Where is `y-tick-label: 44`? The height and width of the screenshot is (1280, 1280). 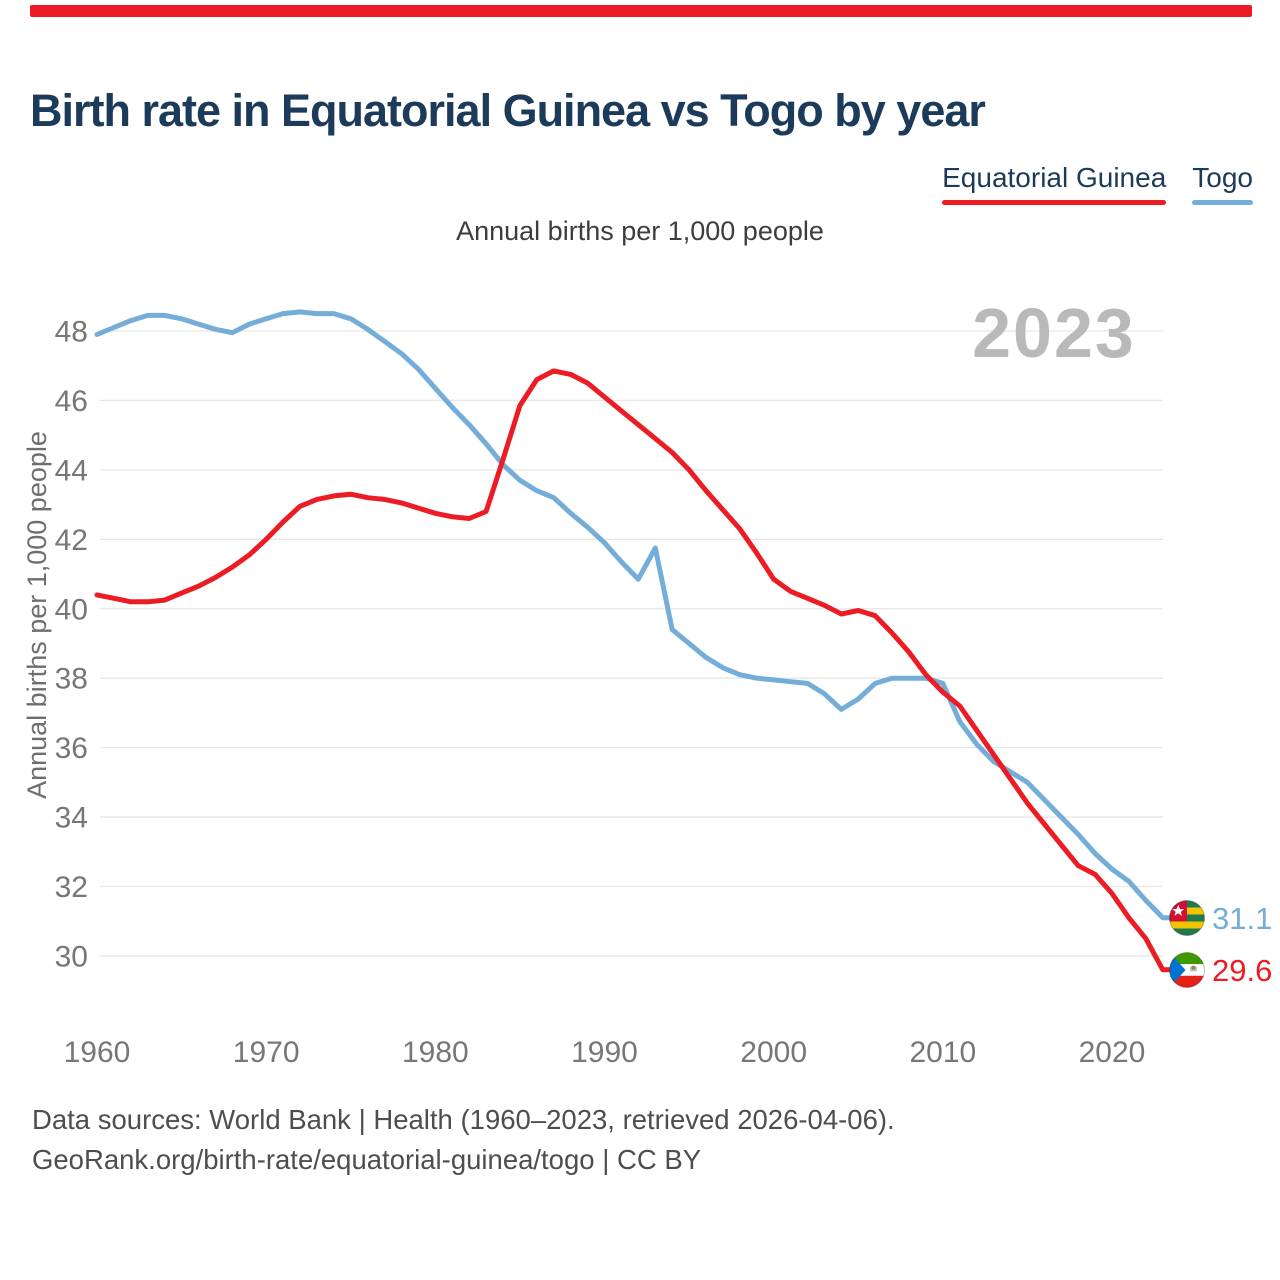 y-tick-label: 44 is located at coordinates (71, 470).